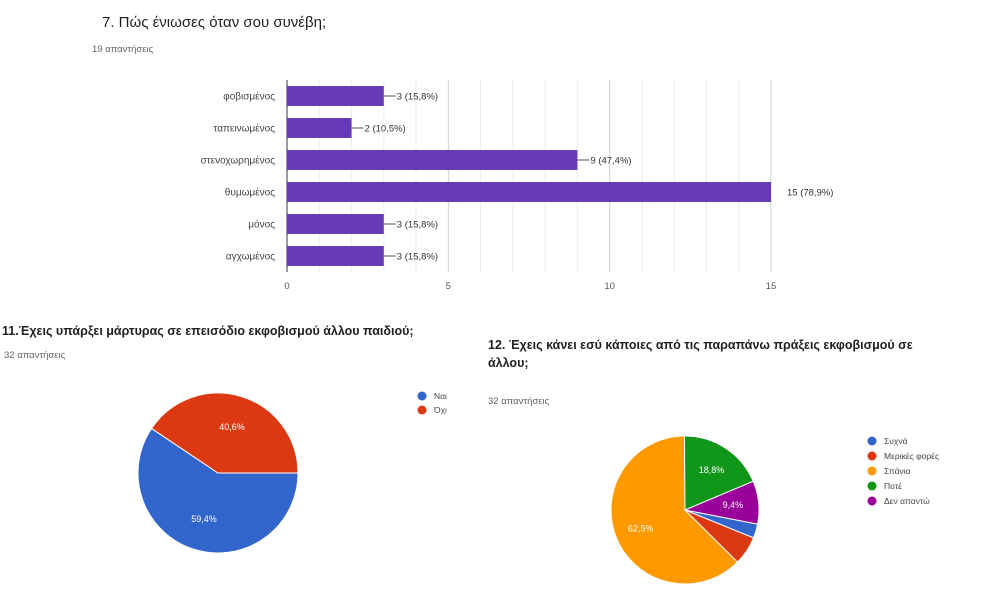  What do you see at coordinates (250, 257) in the screenshot?
I see `category-label: αγχωμένος` at bounding box center [250, 257].